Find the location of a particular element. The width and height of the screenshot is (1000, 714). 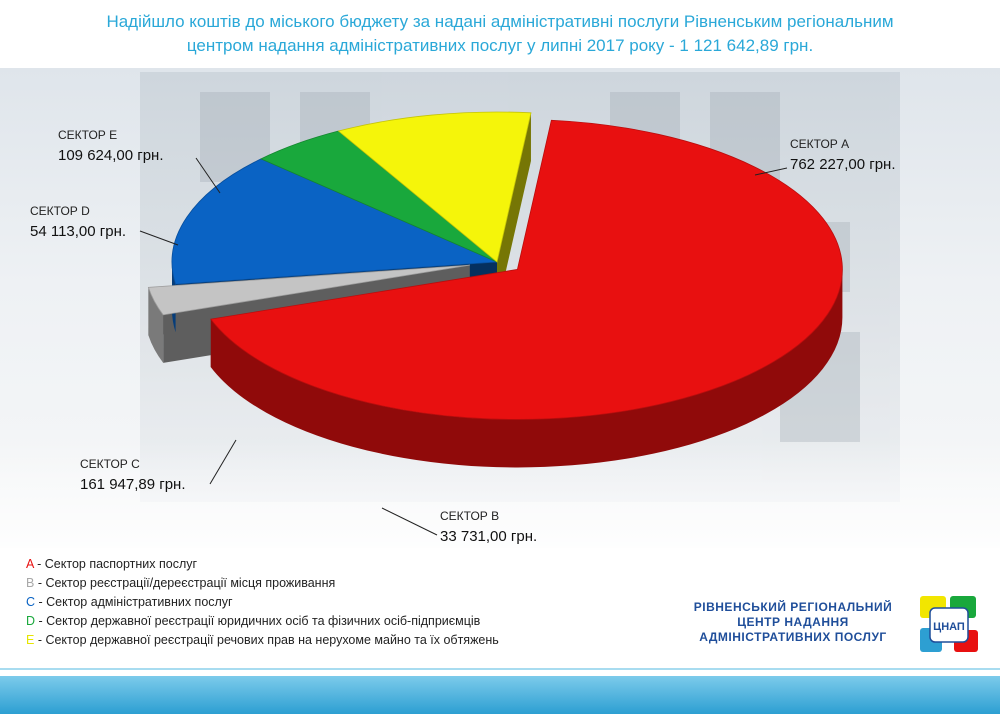

pie-slice-c is located at coordinates (334, 221).